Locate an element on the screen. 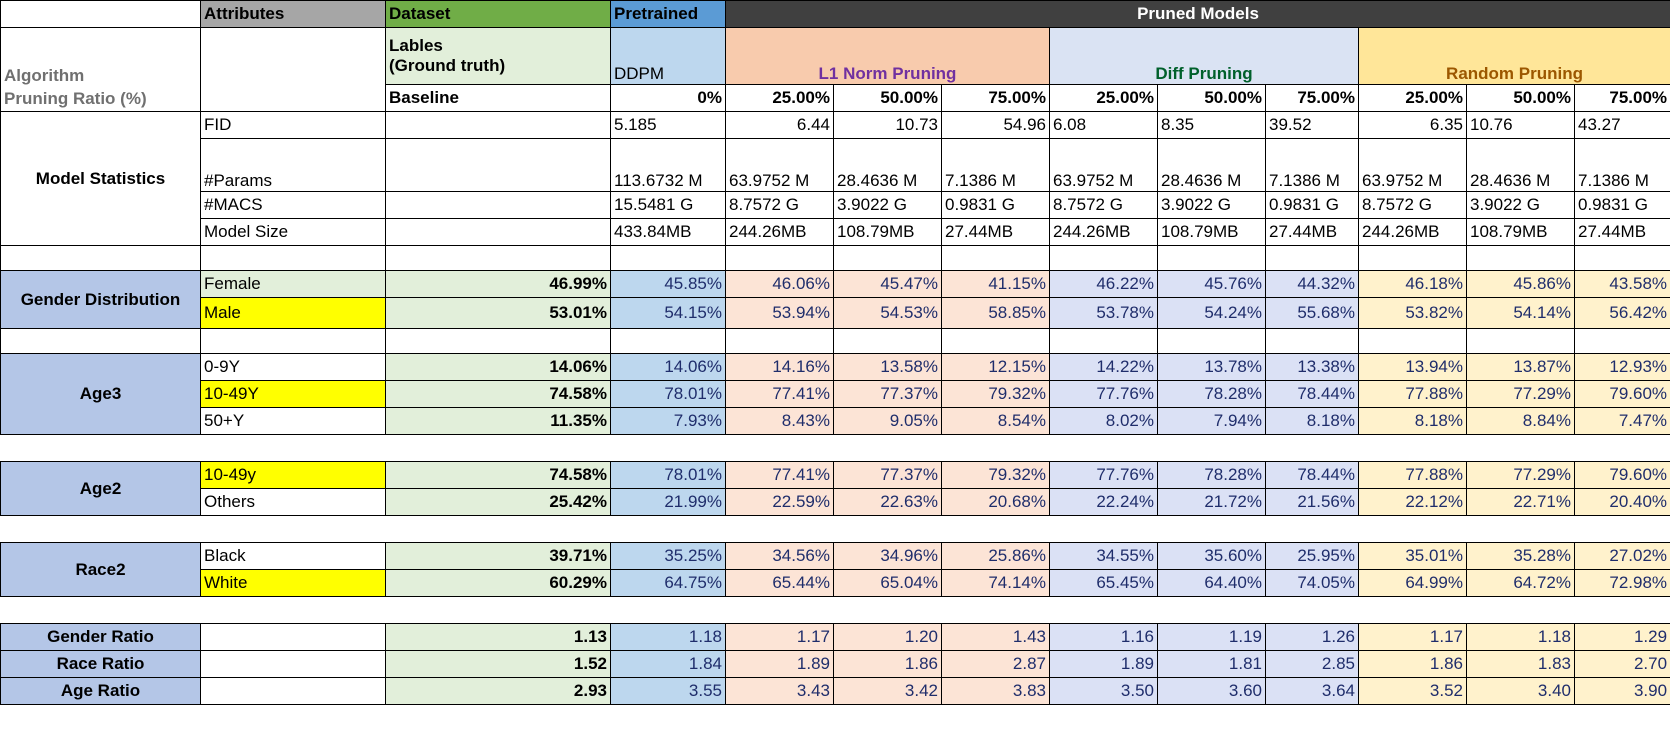 The image size is (1670, 750). value-cell: 56.42% is located at coordinates (1621, 313).